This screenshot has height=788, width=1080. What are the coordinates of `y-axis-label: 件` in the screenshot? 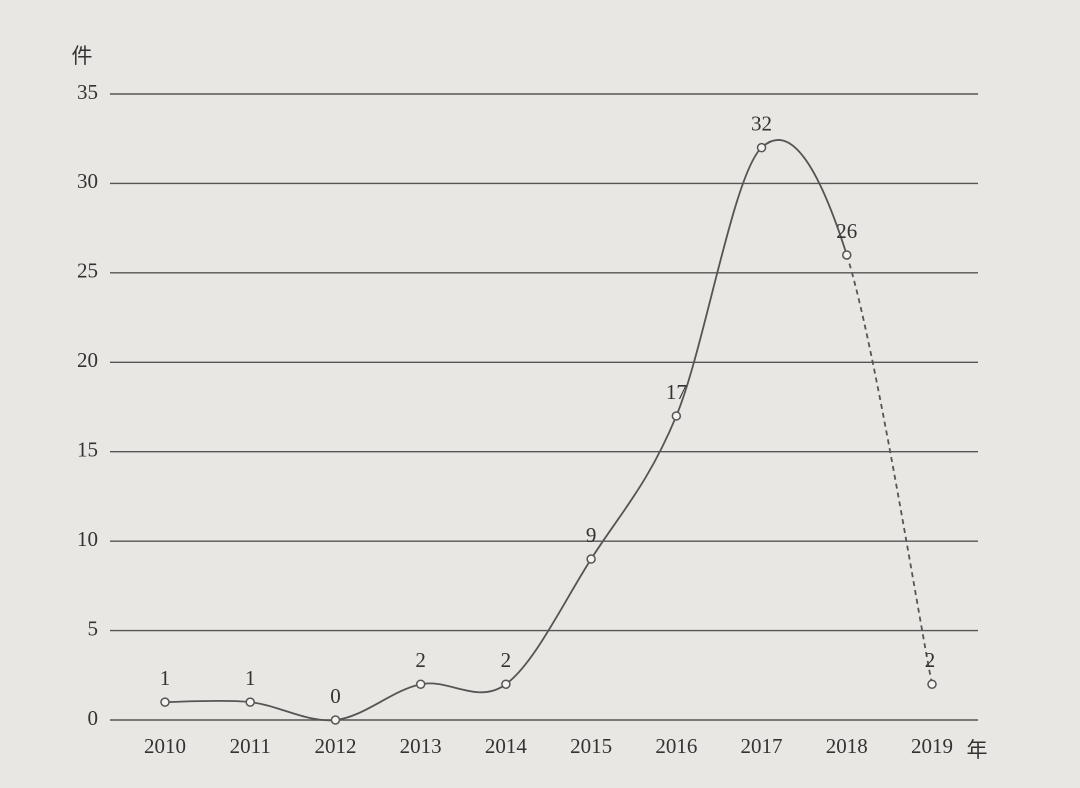 It's located at (82, 56).